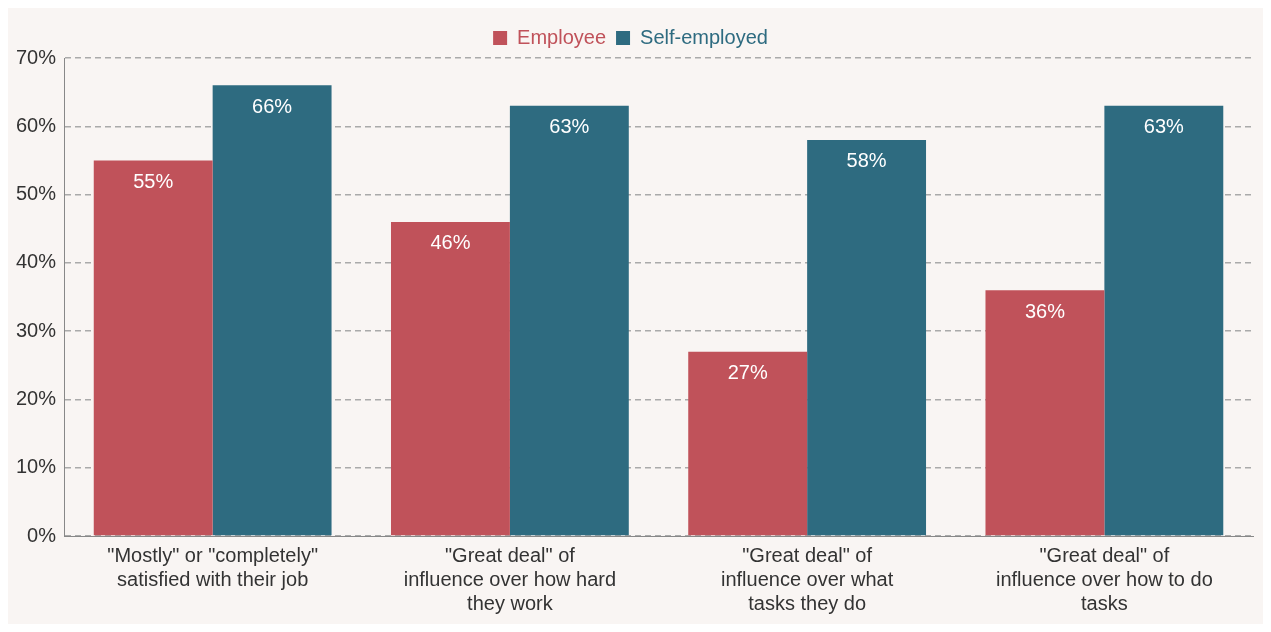  What do you see at coordinates (704, 36) in the screenshot?
I see `legend-label: Self-employed` at bounding box center [704, 36].